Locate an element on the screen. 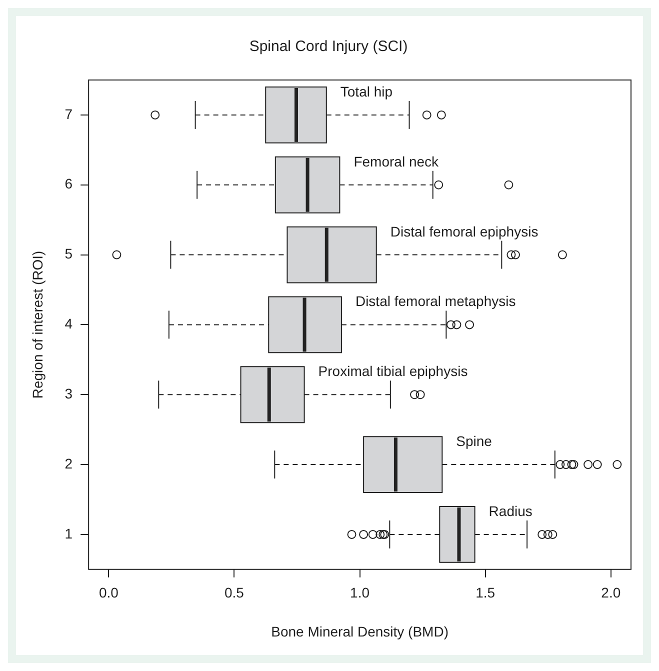 The height and width of the screenshot is (671, 659). x-axis-title: Bone Mineral Density (BMD) is located at coordinates (359, 631).